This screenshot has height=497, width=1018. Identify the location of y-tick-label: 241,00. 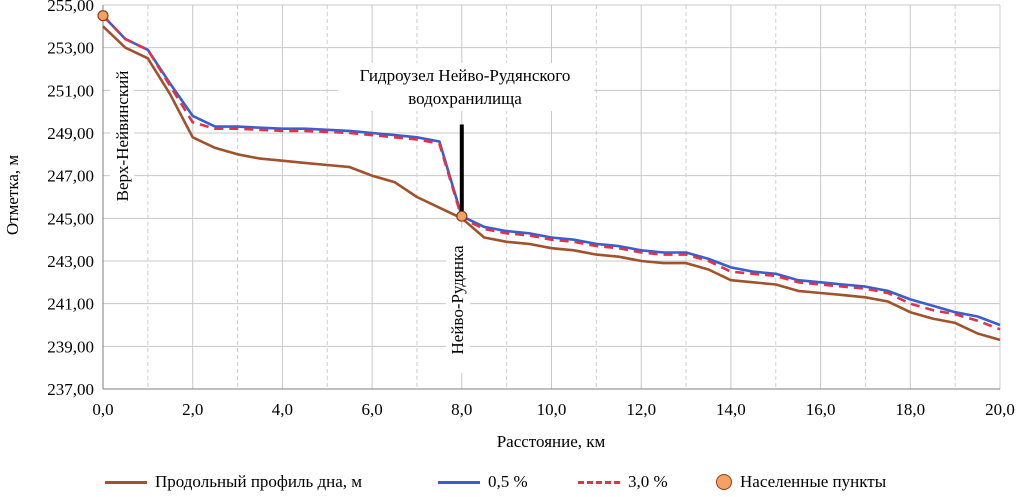
(70, 304).